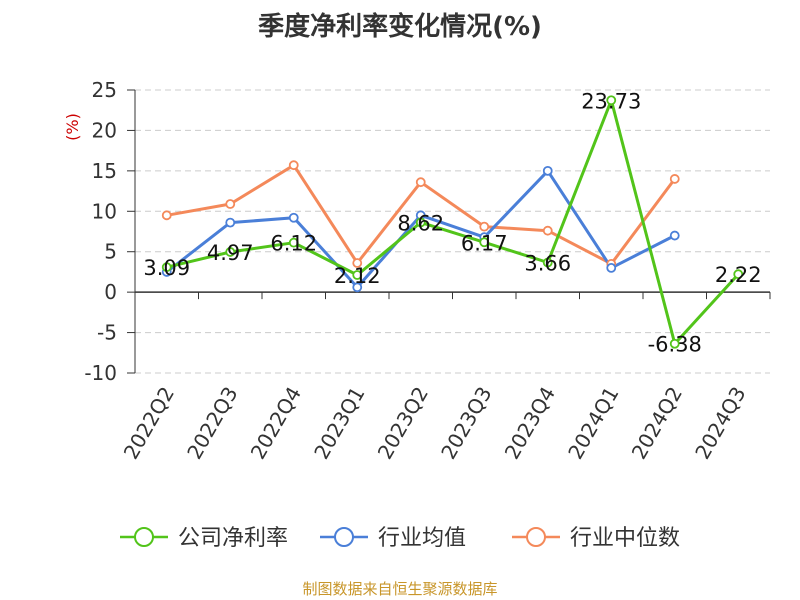 This screenshot has width=800, height=600. Describe the element at coordinates (276, 423) in the screenshot. I see `x-tick-label: 2022Q4` at that location.